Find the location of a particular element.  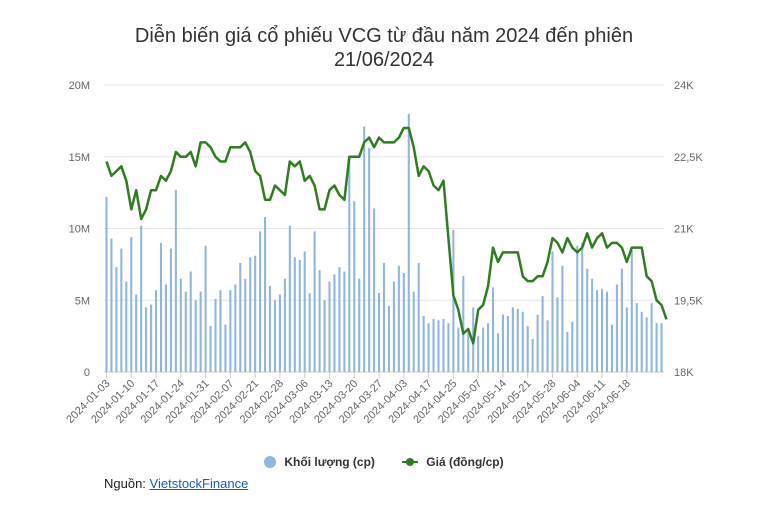

y-left-tick-label: 20M is located at coordinates (79, 86).